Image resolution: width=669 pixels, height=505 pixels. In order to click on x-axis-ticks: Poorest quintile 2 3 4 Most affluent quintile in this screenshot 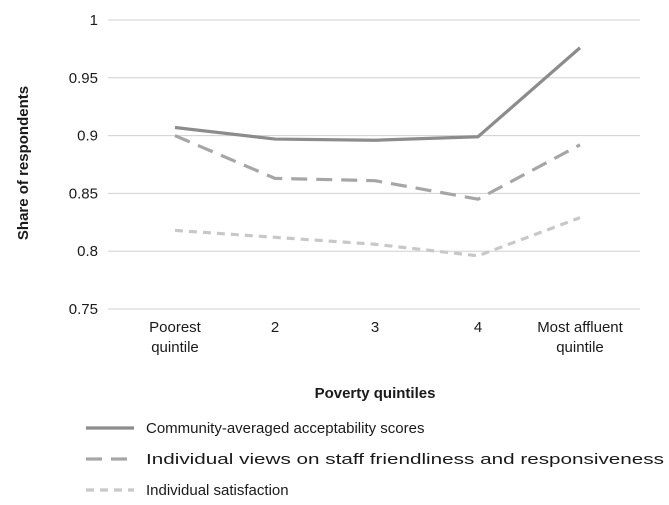, I will do `click(386, 337)`.